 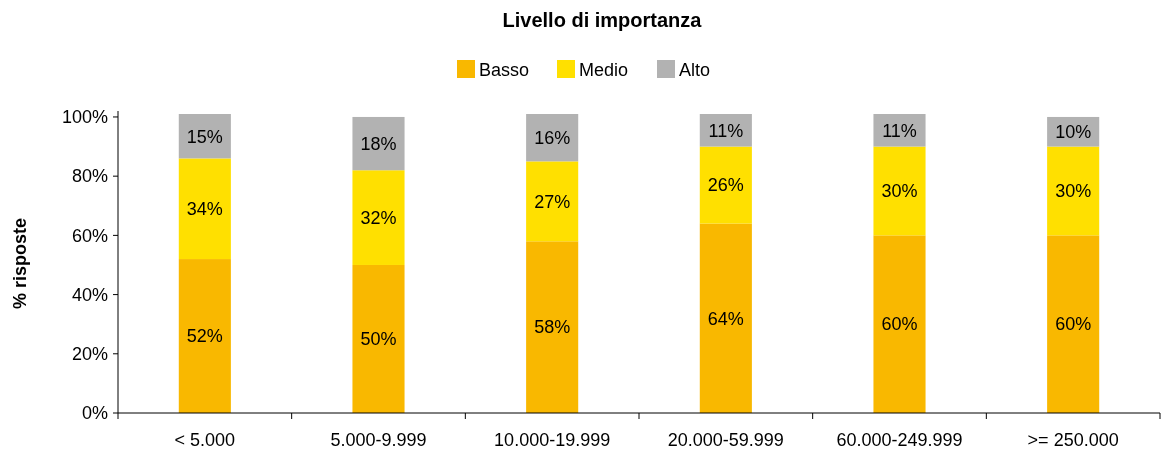 What do you see at coordinates (378, 440) in the screenshot?
I see `x-tick-label: 5.000-9.999` at bounding box center [378, 440].